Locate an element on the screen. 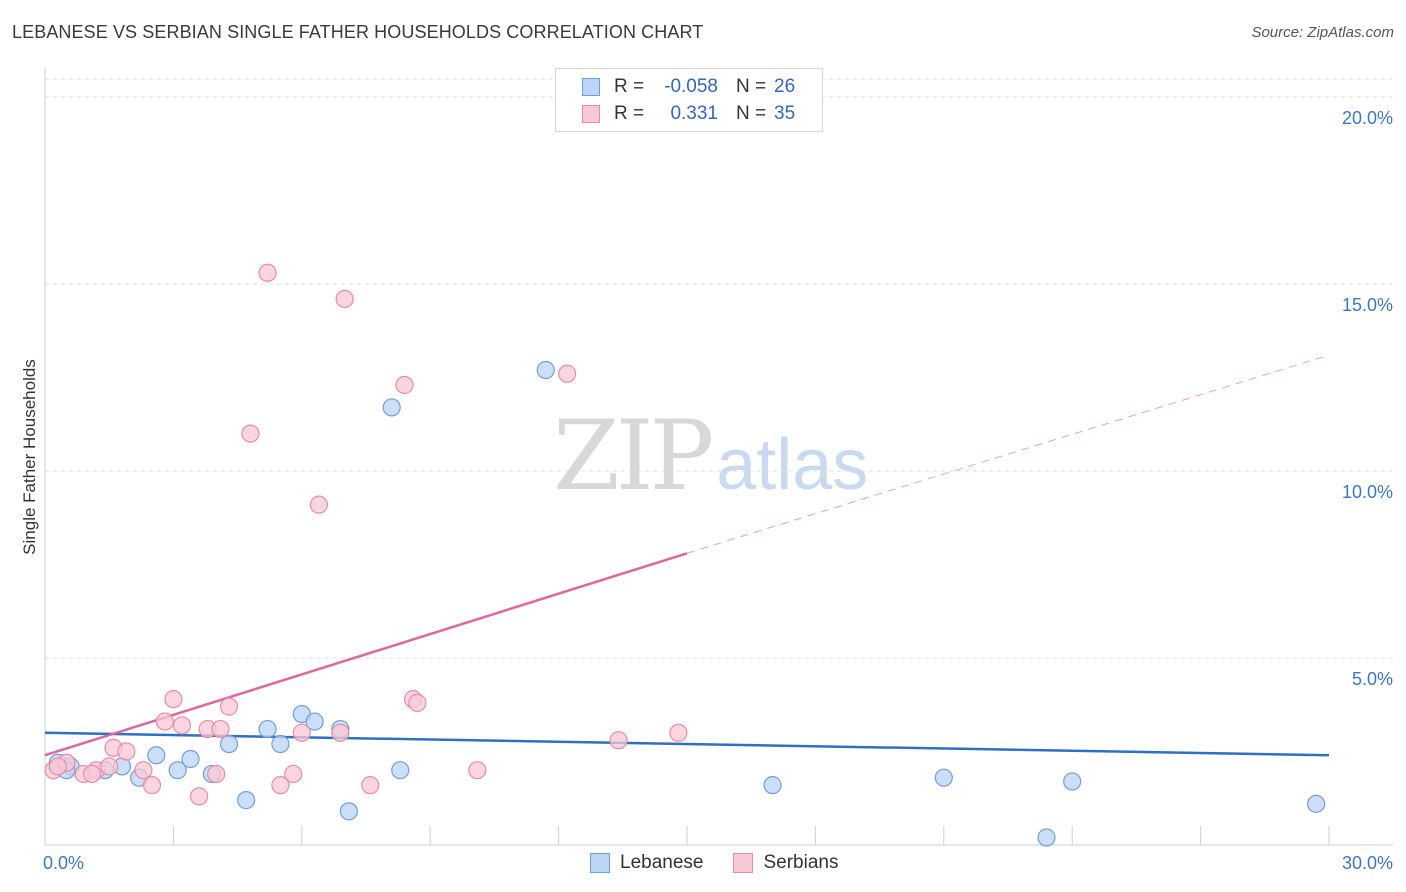 Image resolution: width=1406 pixels, height=892 pixels. legend-item-serbians: Serbians is located at coordinates (785, 863).